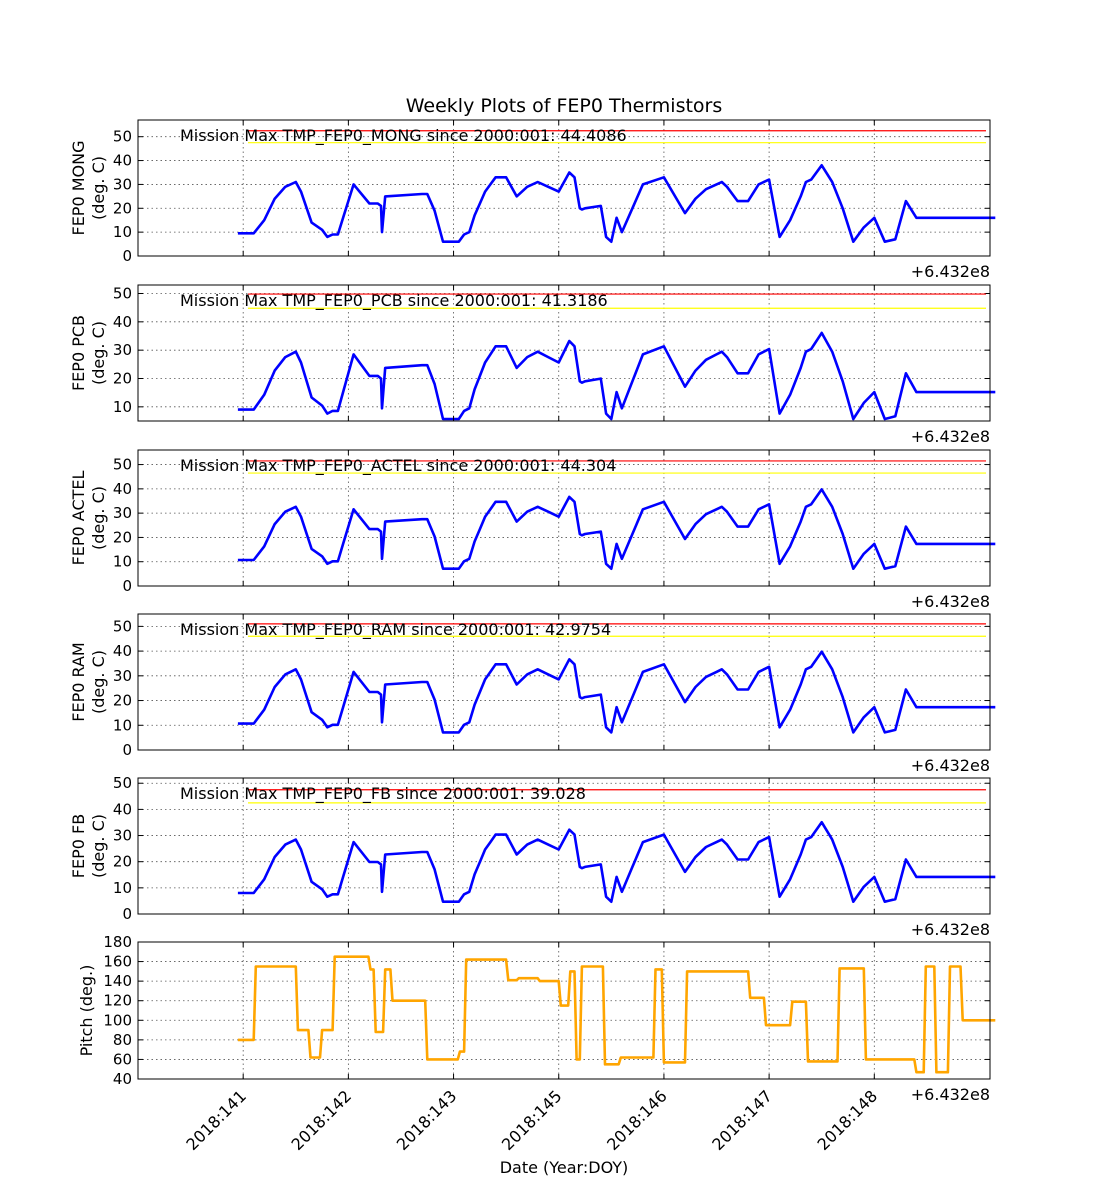 The height and width of the screenshot is (1200, 1100). I want to click on x-tick-label: 2018:143, so click(427, 1120).